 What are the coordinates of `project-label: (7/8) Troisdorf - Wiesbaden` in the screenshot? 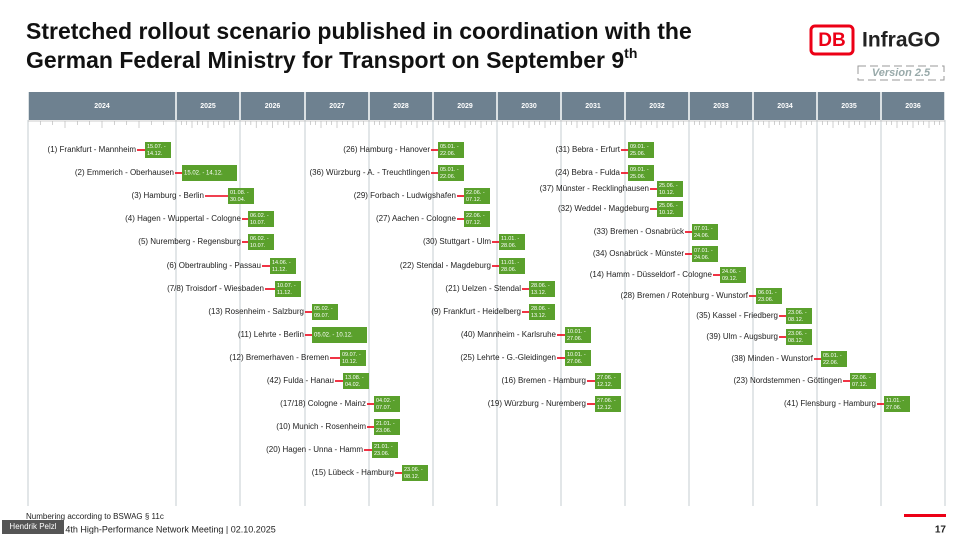 It's located at (215, 288).